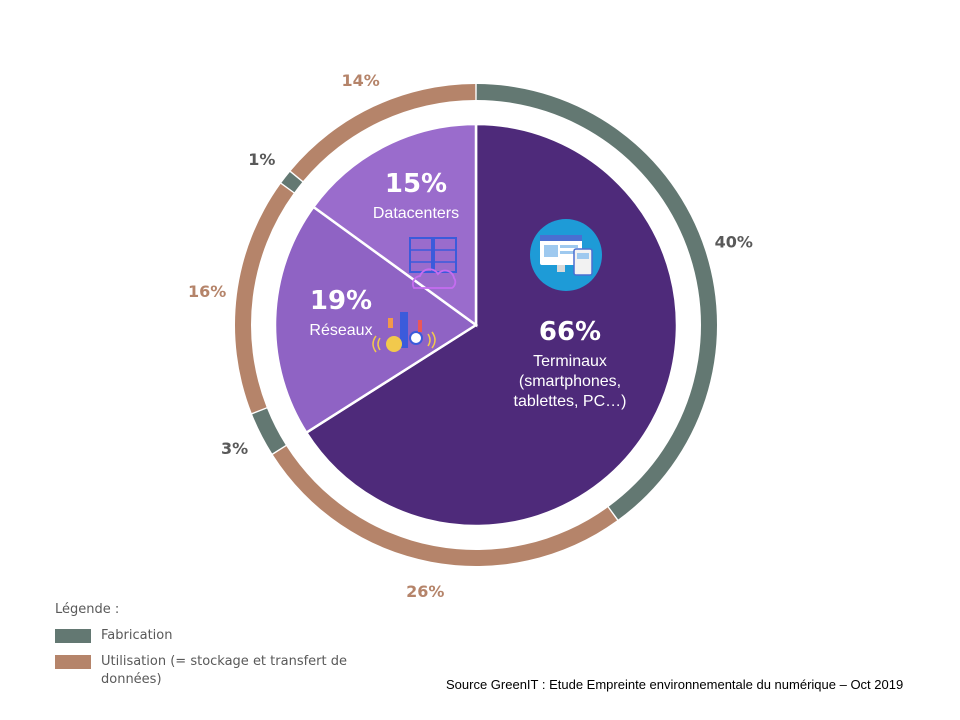 The width and height of the screenshot is (960, 720). Describe the element at coordinates (425, 591) in the screenshot. I see `ring-label-utilisation-terminaux: 26%` at that location.